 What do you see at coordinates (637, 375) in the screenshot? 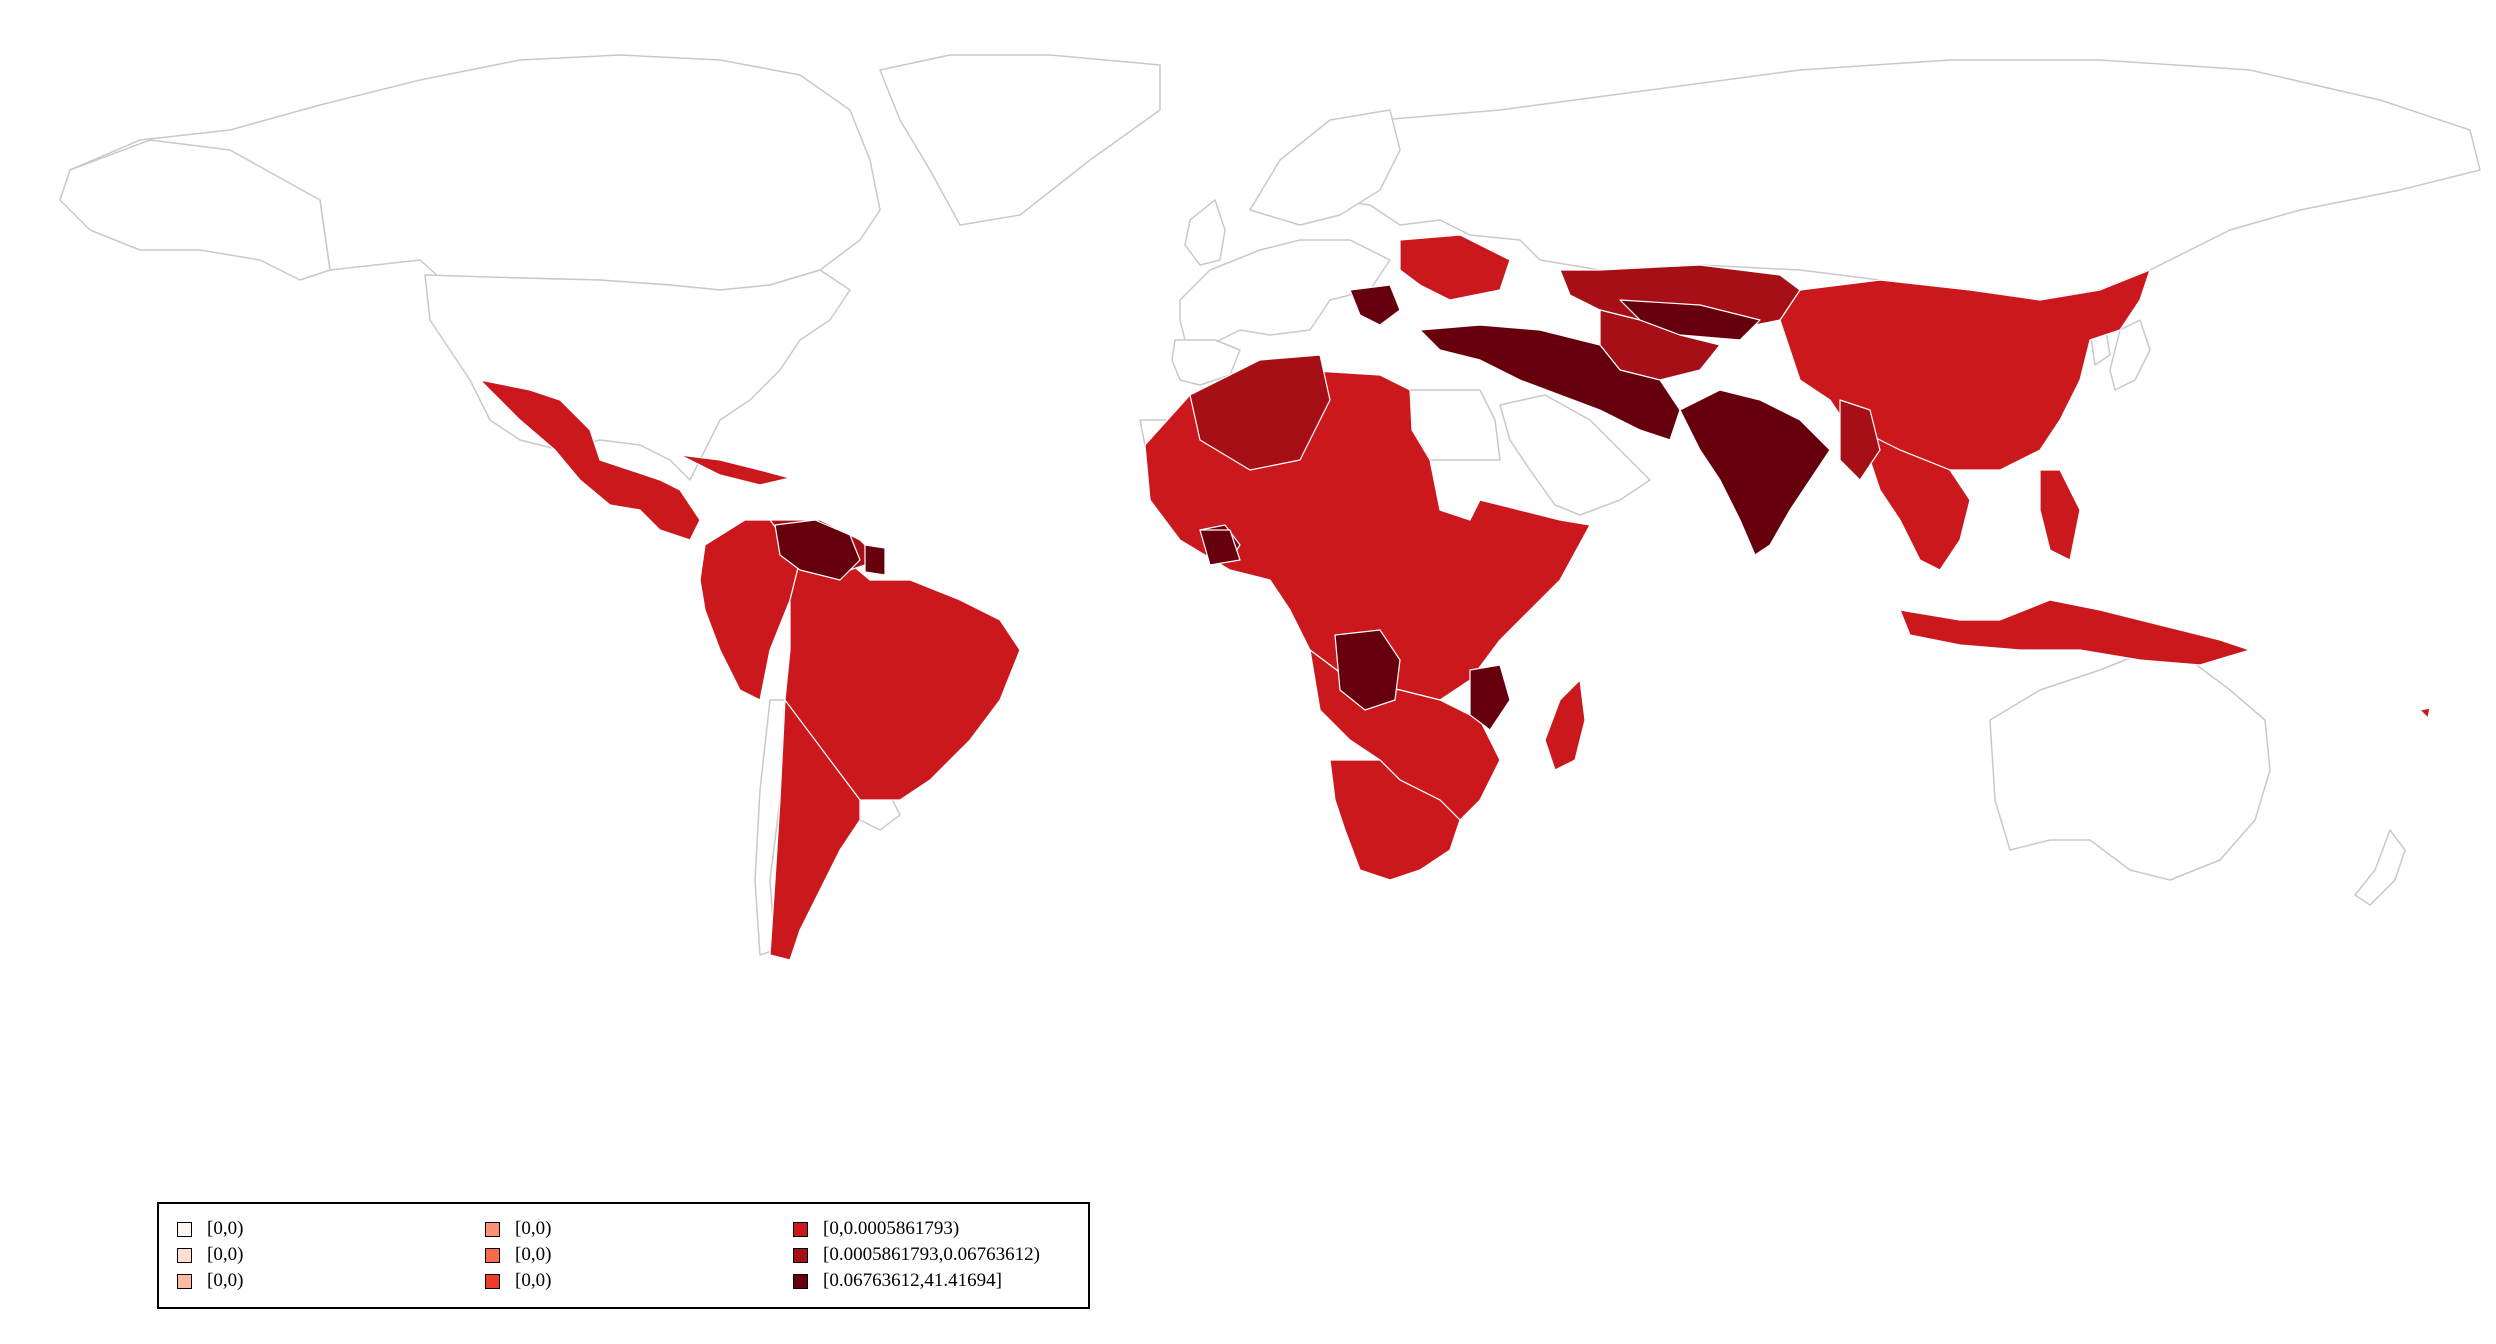
I see `usa` at bounding box center [637, 375].